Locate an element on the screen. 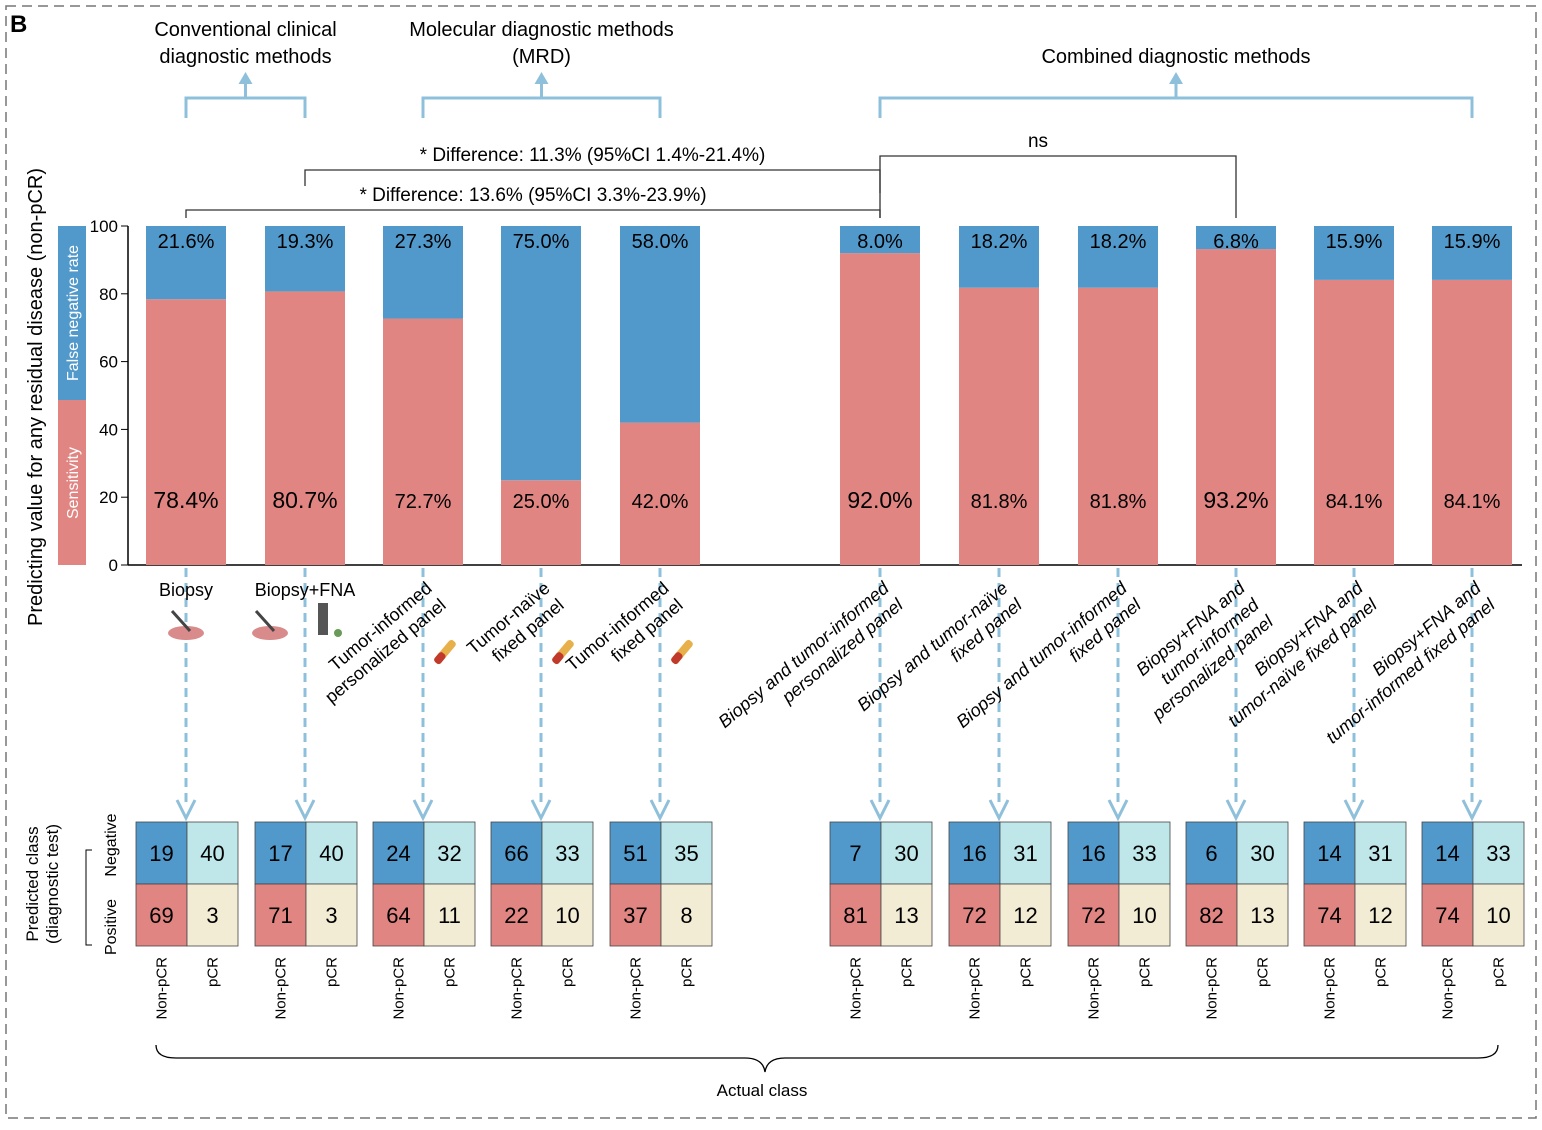 The width and height of the screenshot is (1542, 1130). y-tick-label: 20 is located at coordinates (108, 497).